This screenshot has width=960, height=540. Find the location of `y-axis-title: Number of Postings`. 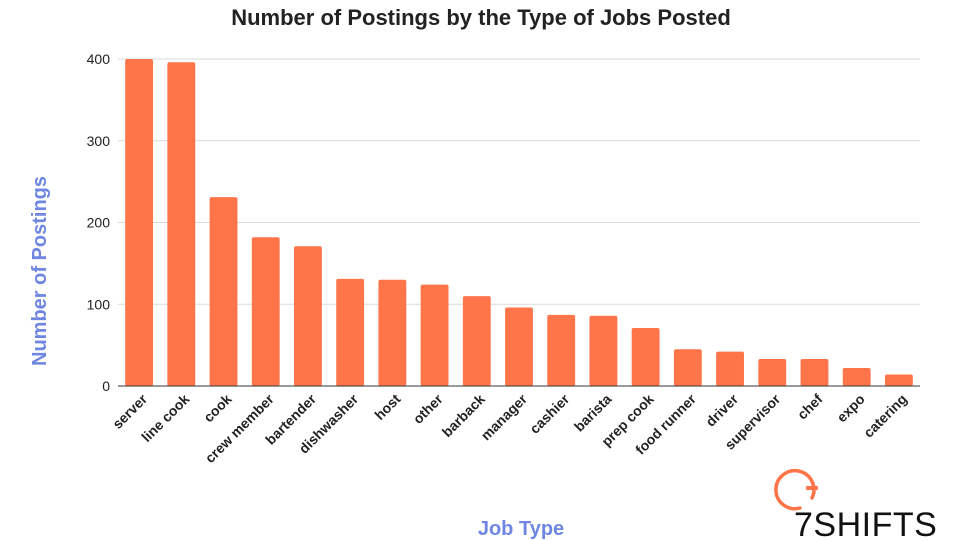

y-axis-title: Number of Postings is located at coordinates (40, 271).